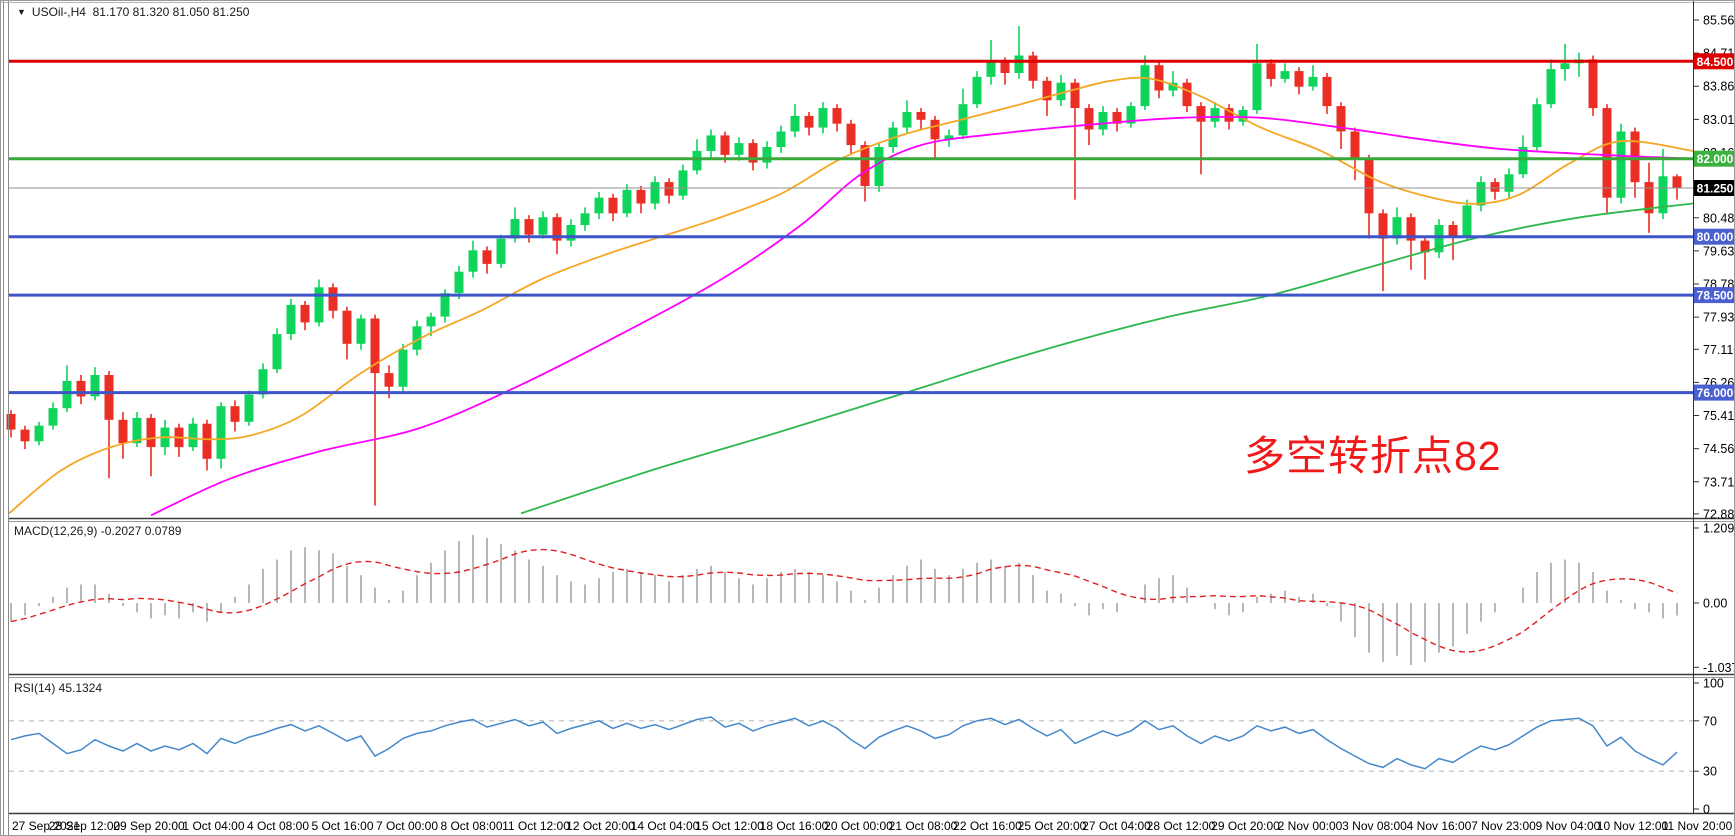  What do you see at coordinates (1633, 826) in the screenshot?
I see `time-tick-label: 10 Nov 12:00` at bounding box center [1633, 826].